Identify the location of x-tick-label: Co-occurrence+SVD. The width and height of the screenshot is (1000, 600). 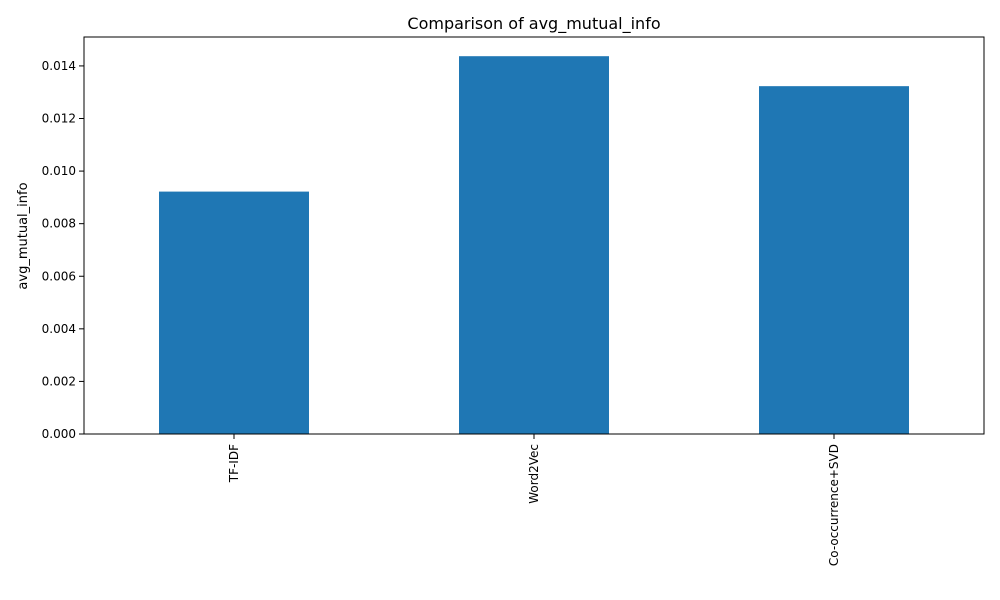
(834, 505).